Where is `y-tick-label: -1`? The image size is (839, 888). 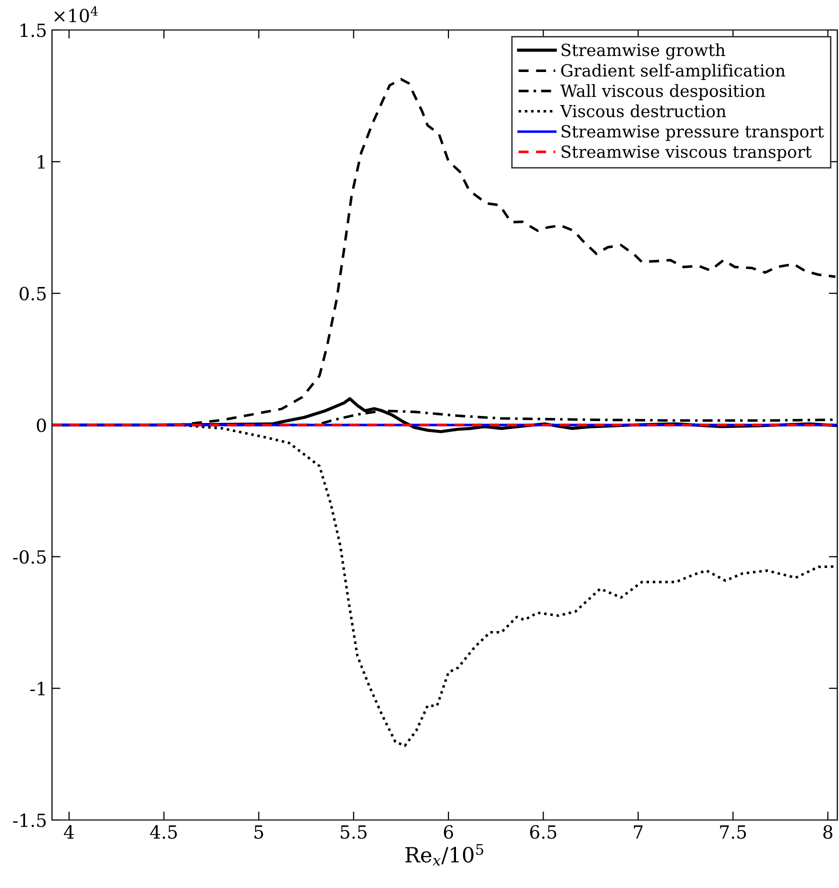
y-tick-label: -1 is located at coordinates (37, 689).